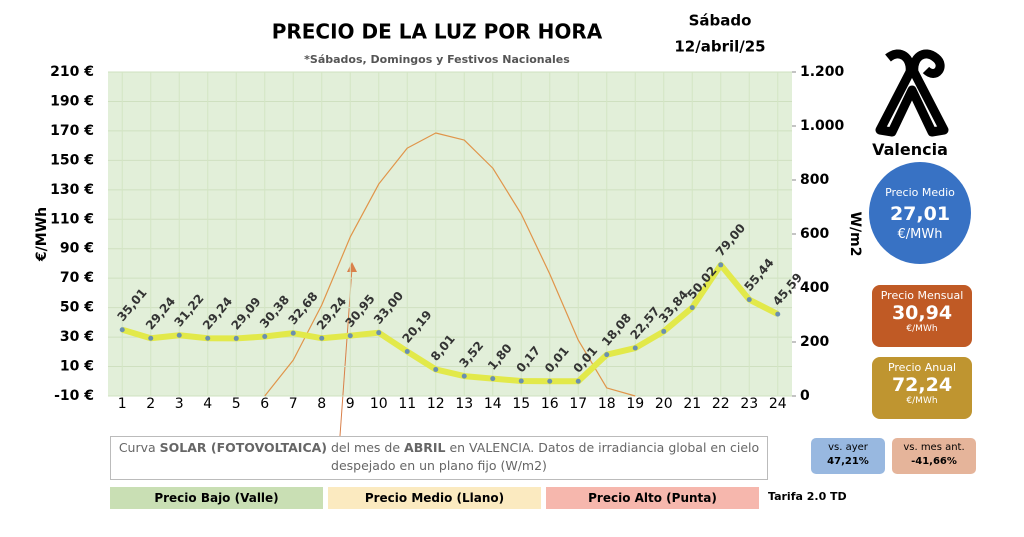 This screenshot has height=537, width=1024. Describe the element at coordinates (264, 404) in the screenshot. I see `x-tick-label: 6` at that location.